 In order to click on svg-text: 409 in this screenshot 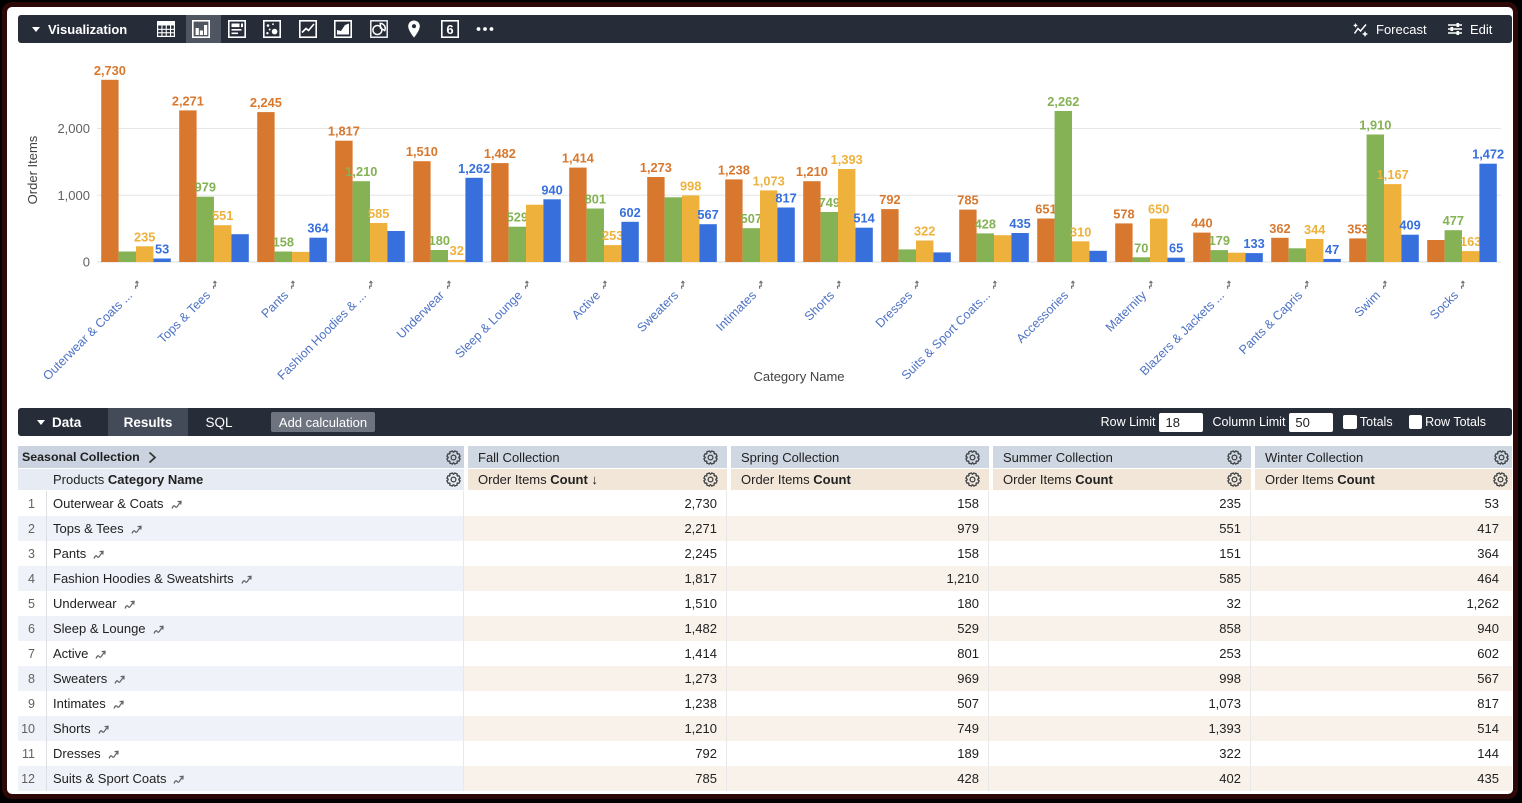, I will do `click(1409, 225)`.